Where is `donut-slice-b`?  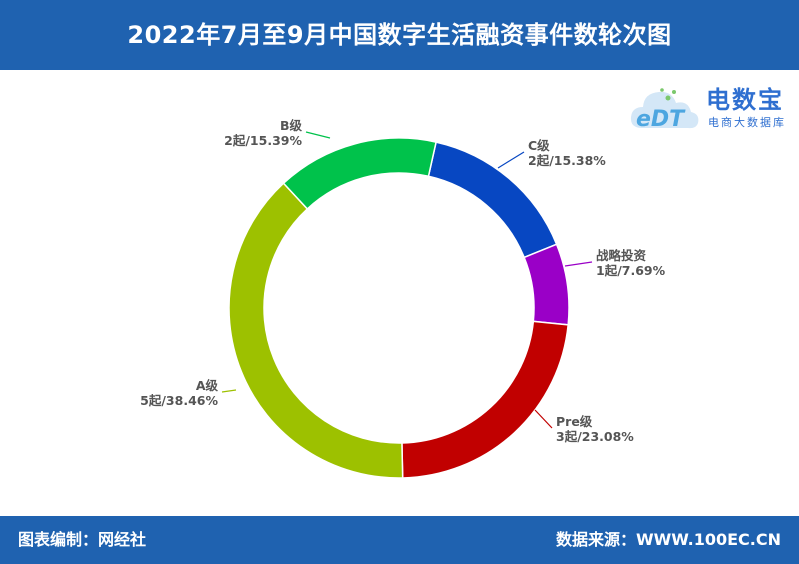 donut-slice-b is located at coordinates (359, 173).